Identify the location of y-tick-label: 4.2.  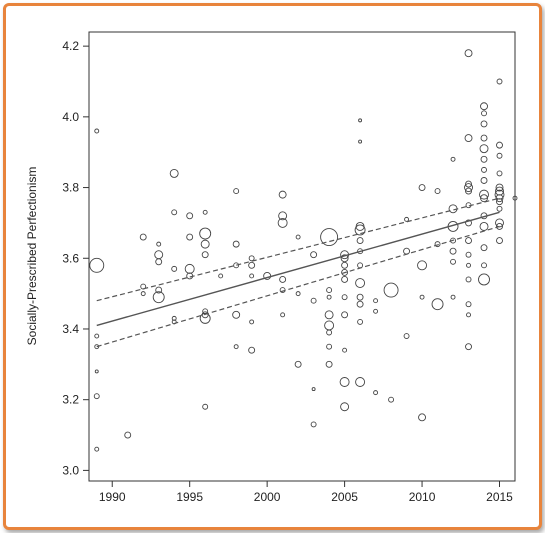
(70, 46).